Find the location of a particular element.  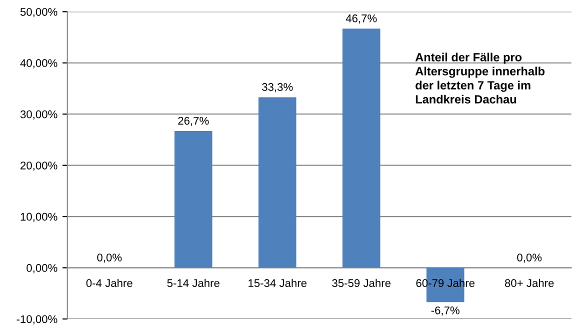

x-tick-label: 35-59 Jahre is located at coordinates (361, 283).